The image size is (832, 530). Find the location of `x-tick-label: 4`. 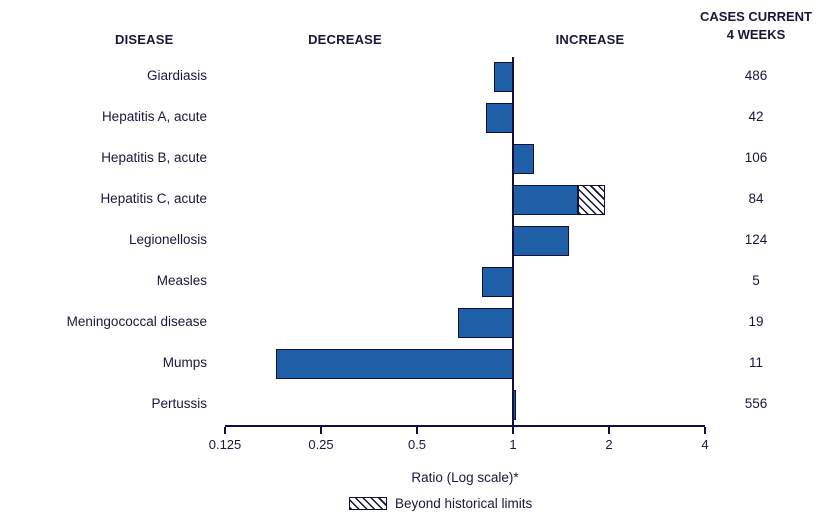

x-tick-label: 4 is located at coordinates (705, 444).